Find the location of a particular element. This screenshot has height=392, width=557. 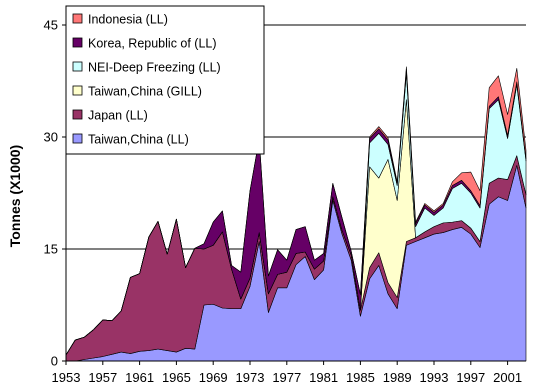

legend-label-3: Taiwan,China (GILL) is located at coordinates (145, 92).